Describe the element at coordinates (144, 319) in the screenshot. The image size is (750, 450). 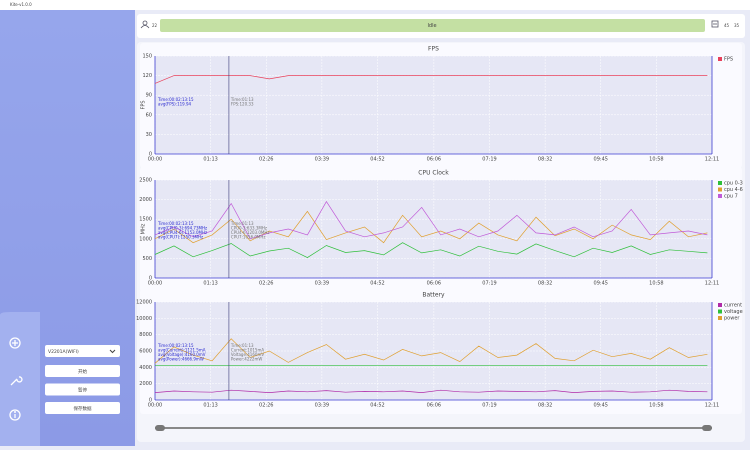
I see `y-tick-label: 10000` at that location.